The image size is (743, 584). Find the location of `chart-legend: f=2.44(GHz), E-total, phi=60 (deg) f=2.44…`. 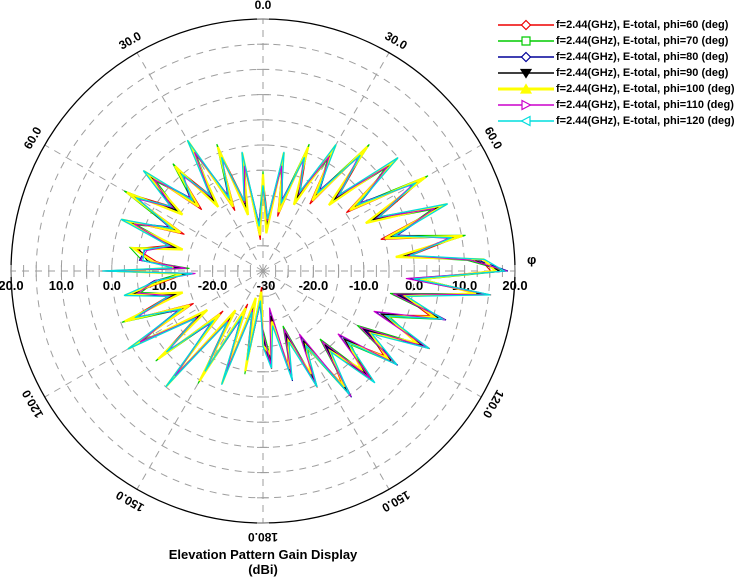

chart-legend: f=2.44(GHz), E-total, phi=60 (deg) f=2.44… is located at coordinates (615, 73).